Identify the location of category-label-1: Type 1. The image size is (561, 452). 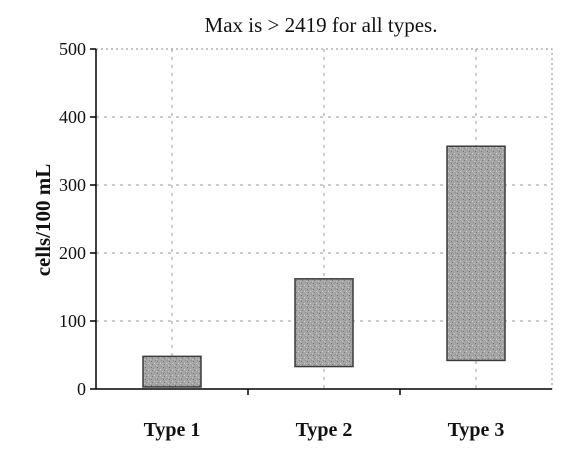
(172, 430).